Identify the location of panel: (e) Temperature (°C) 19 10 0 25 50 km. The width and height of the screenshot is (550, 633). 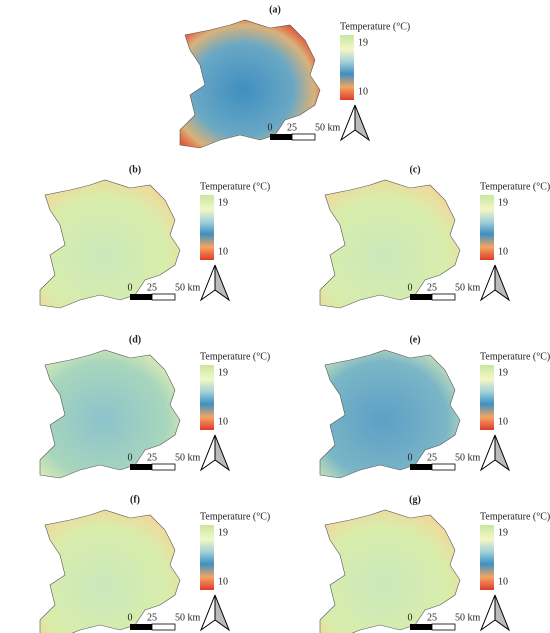
(434, 406).